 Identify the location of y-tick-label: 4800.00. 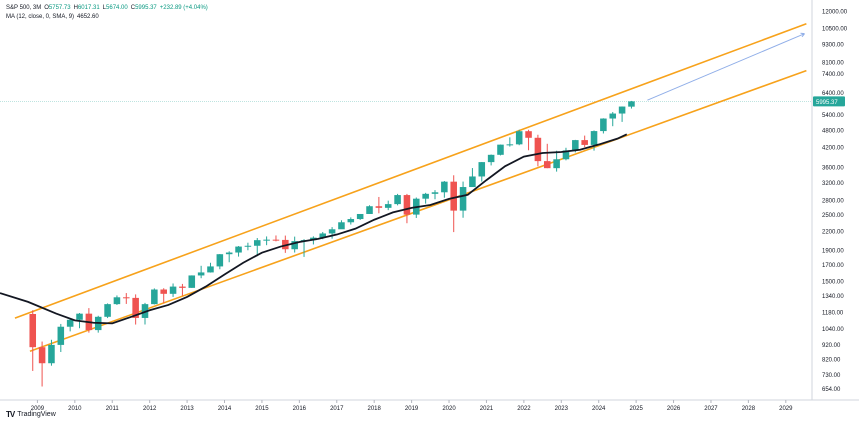
(833, 131).